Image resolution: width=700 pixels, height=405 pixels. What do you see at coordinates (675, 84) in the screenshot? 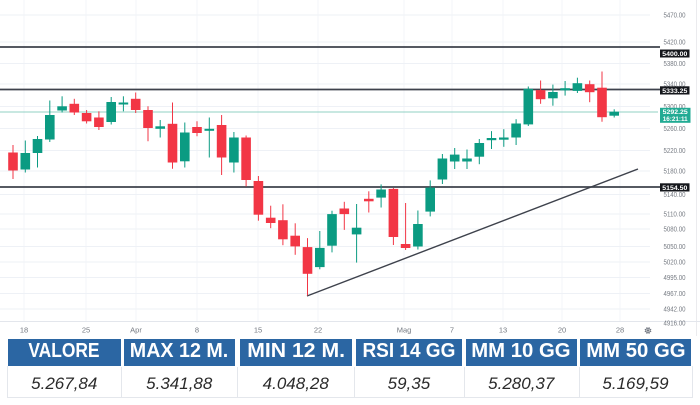
I see `svg-text: 5340.00` at bounding box center [675, 84].